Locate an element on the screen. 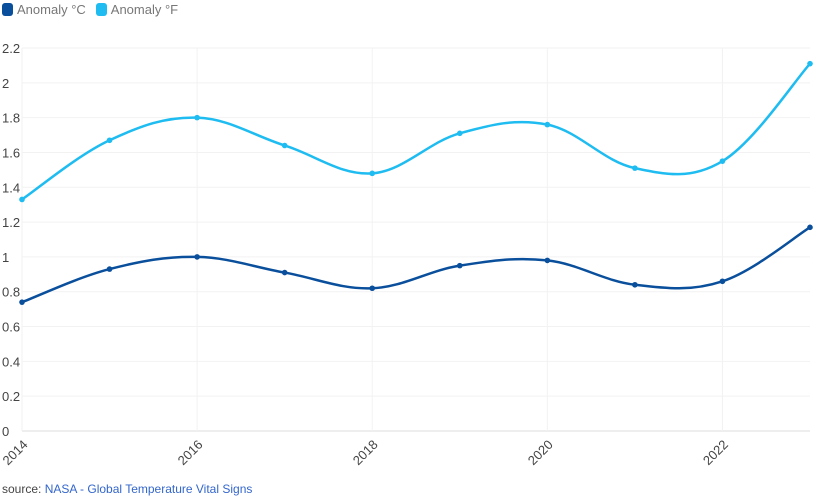 The height and width of the screenshot is (497, 828). legend-item-celsius: Anomaly °C is located at coordinates (44, 9).